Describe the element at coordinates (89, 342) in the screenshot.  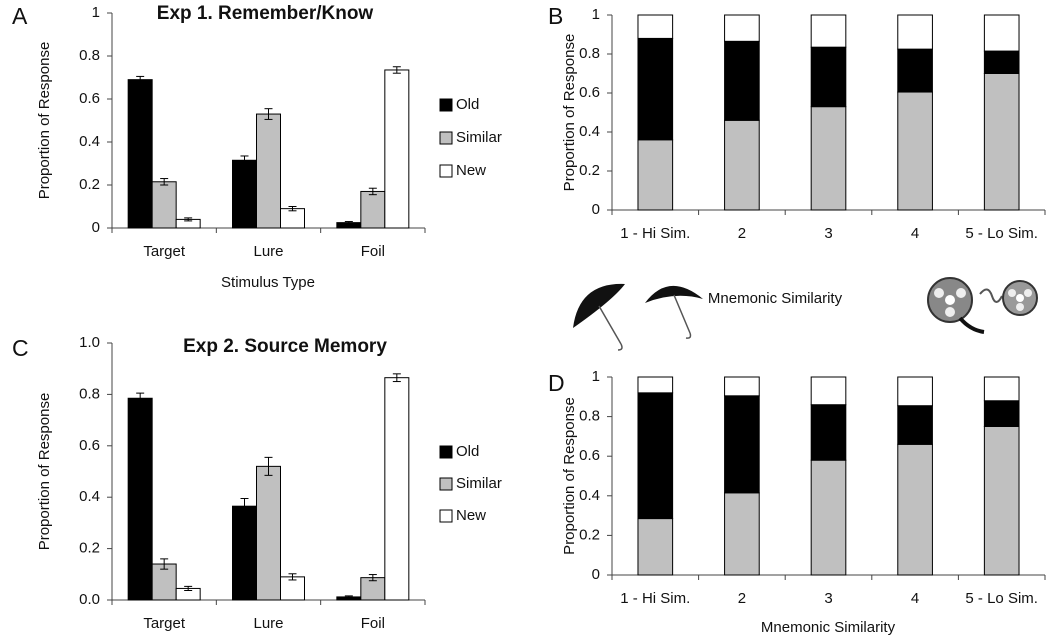
I see `y-tick-label: 1.0` at that location.